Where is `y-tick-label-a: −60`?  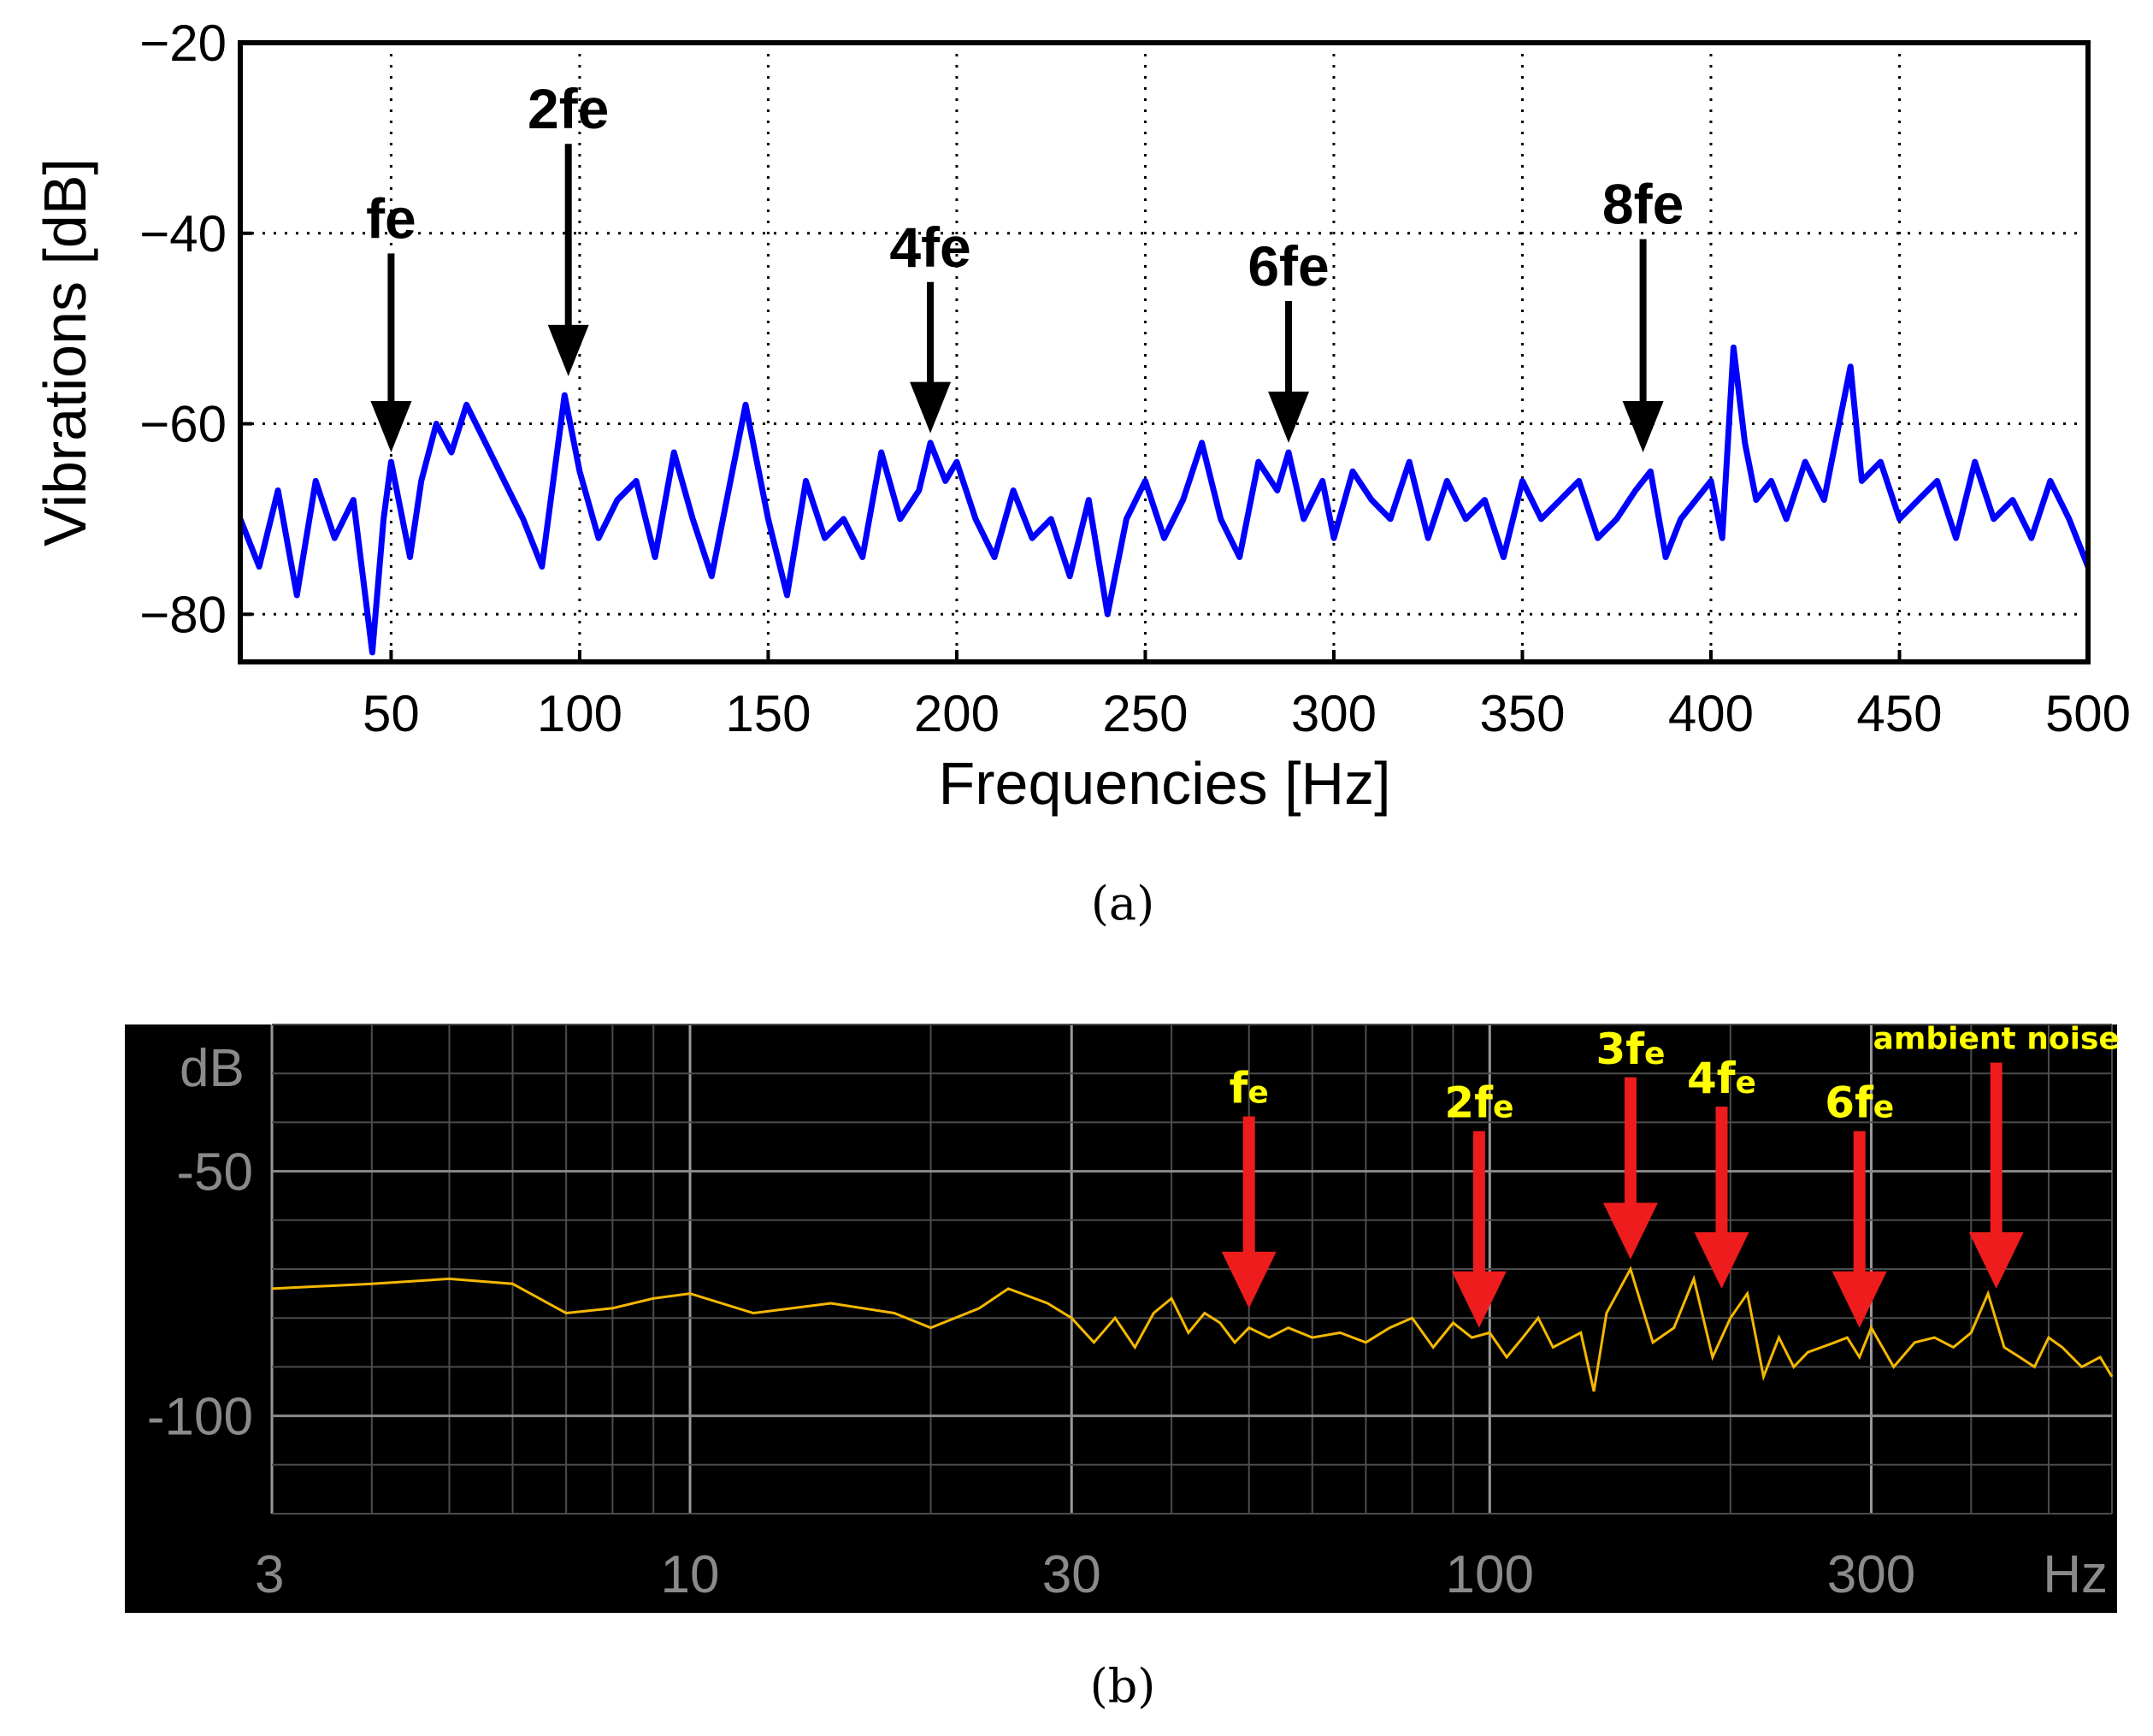 y-tick-label-a: −60 is located at coordinates (183, 425).